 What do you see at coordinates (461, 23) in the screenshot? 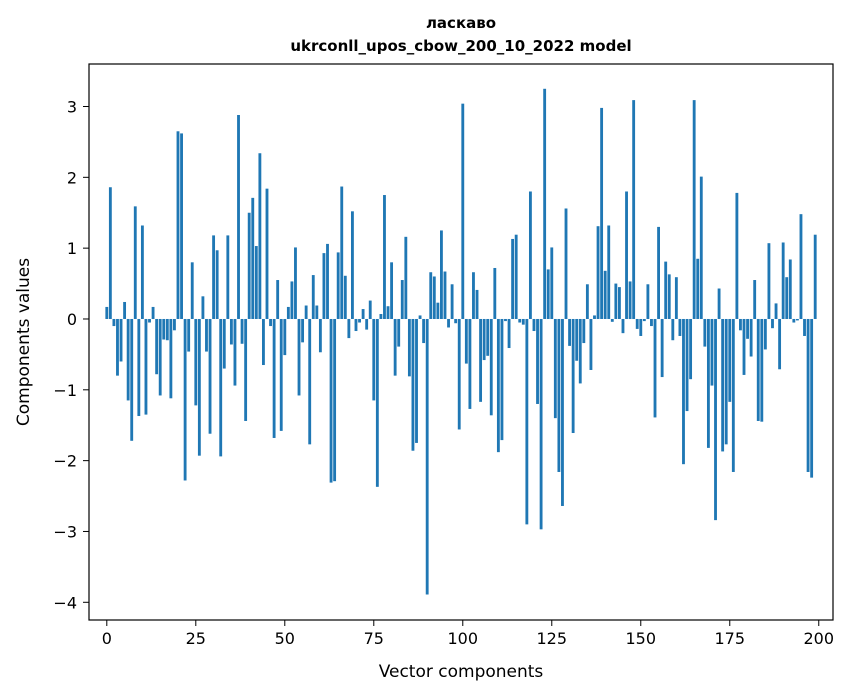
I see `chart-title: ласкаво` at bounding box center [461, 23].